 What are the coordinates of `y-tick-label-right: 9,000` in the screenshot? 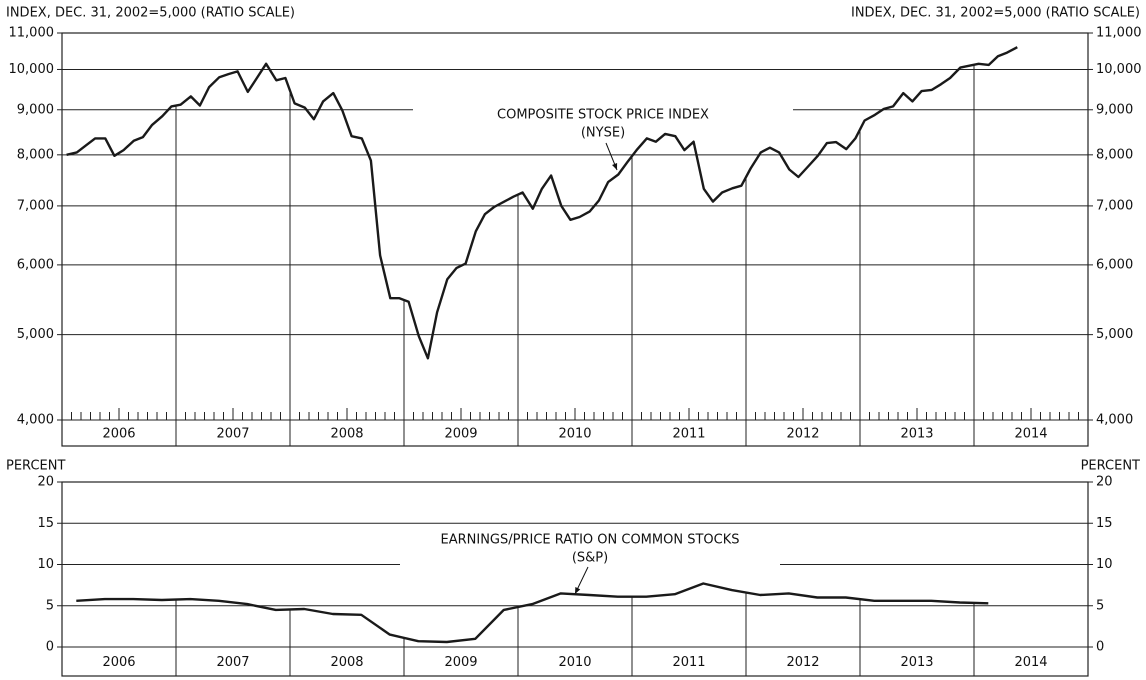 It's located at (1114, 109).